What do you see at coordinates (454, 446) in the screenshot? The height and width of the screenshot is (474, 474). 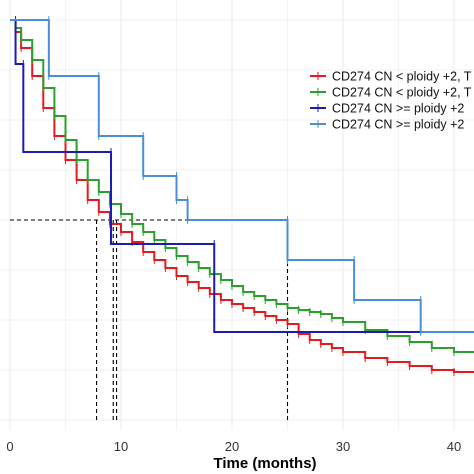 I see `x-tick-label: 40` at bounding box center [454, 446].